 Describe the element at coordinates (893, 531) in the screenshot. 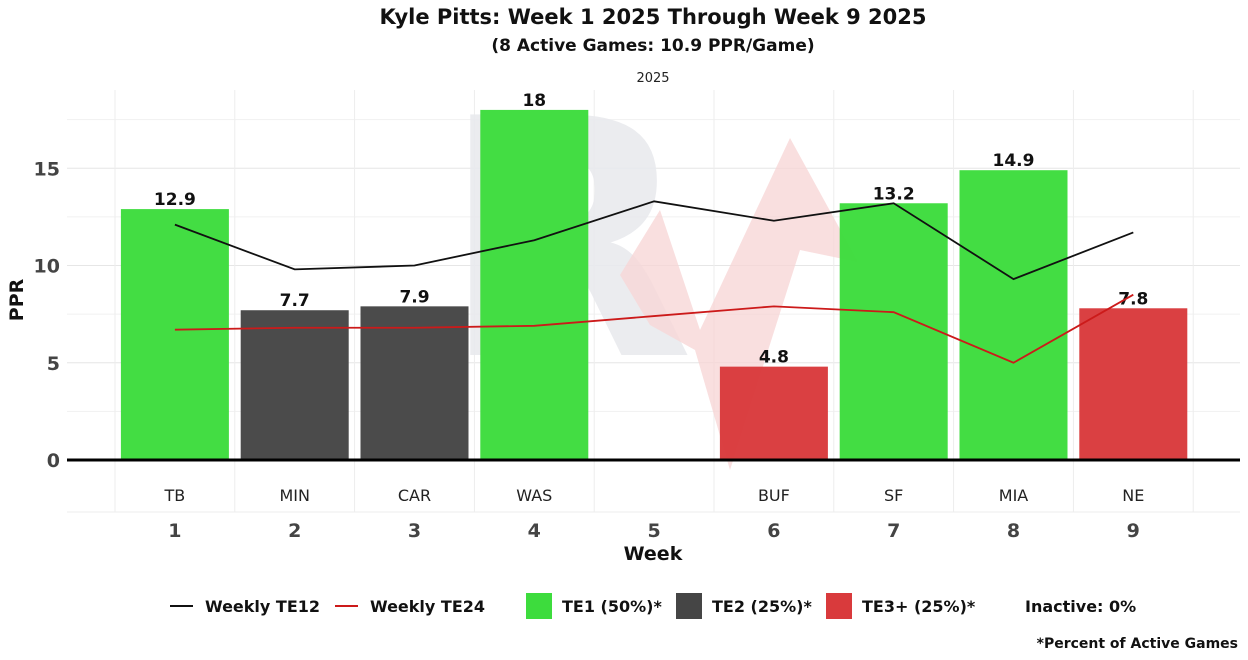

I see `x-tick-label: 7` at that location.